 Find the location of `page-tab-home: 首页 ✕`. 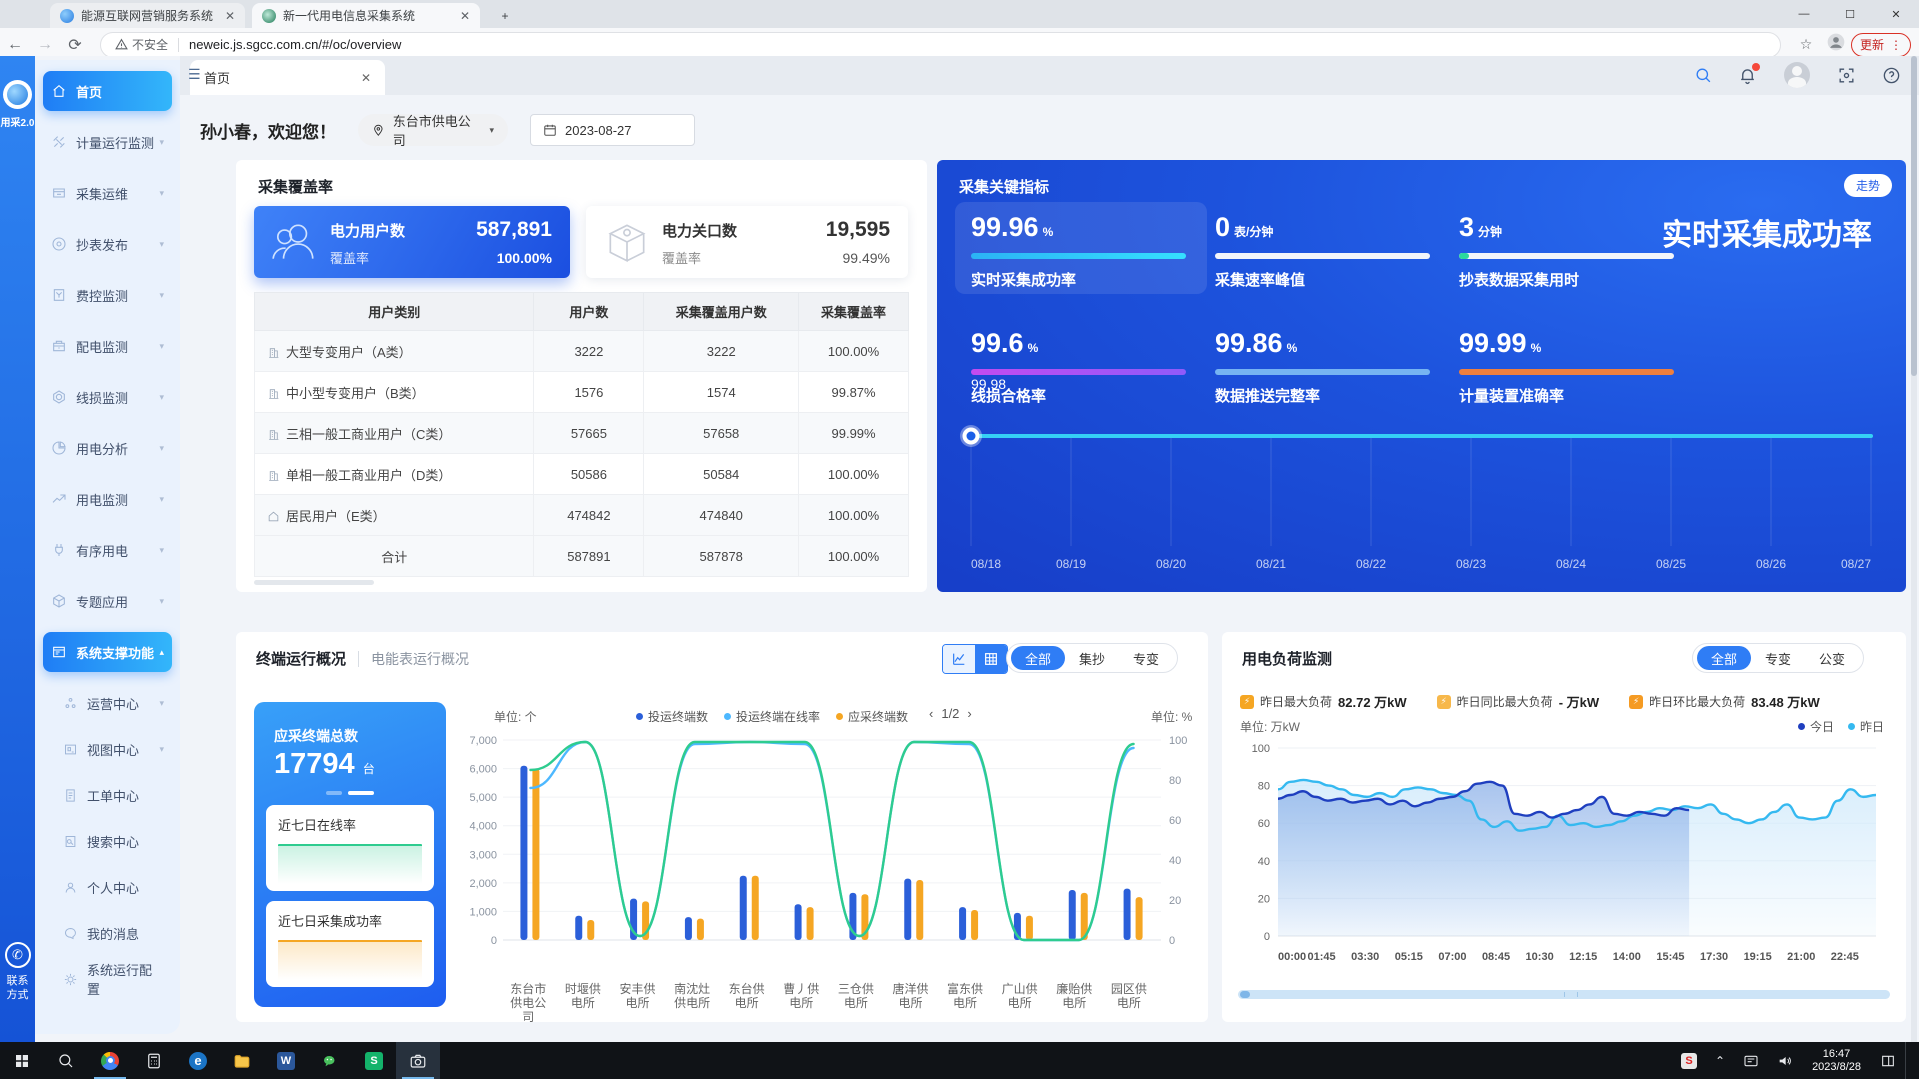

page-tab-home: 首页 ✕ is located at coordinates (287, 77).